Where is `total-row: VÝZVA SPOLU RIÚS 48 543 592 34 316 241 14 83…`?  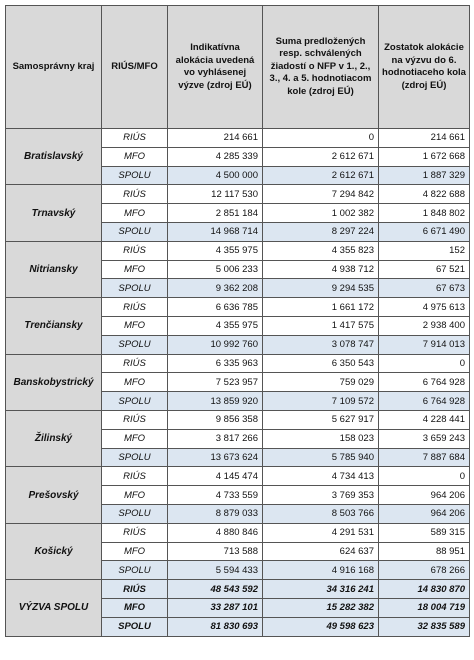
total-row: VÝZVA SPOLU RIÚS 48 543 592 34 316 241 14 83… is located at coordinates (237, 608).